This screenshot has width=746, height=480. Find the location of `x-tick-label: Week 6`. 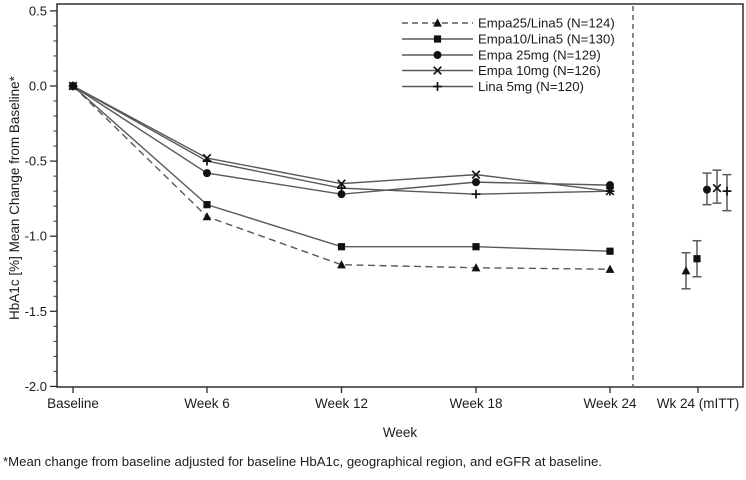

x-tick-label: Week 6 is located at coordinates (207, 403).